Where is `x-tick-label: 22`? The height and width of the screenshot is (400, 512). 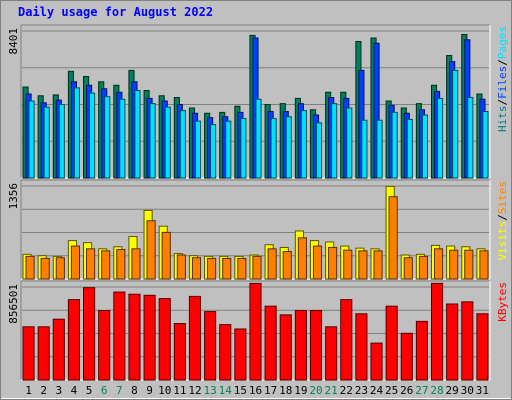
x-tick-label: 22 is located at coordinates (346, 390).